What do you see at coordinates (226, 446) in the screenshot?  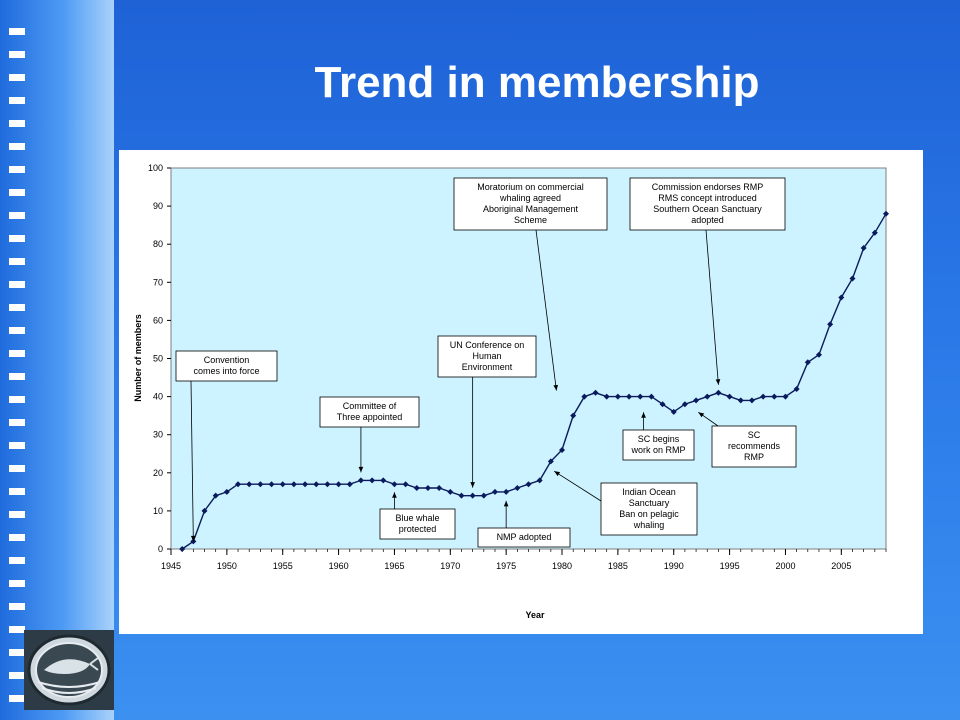 I see `annotation: Convention comes into force` at bounding box center [226, 446].